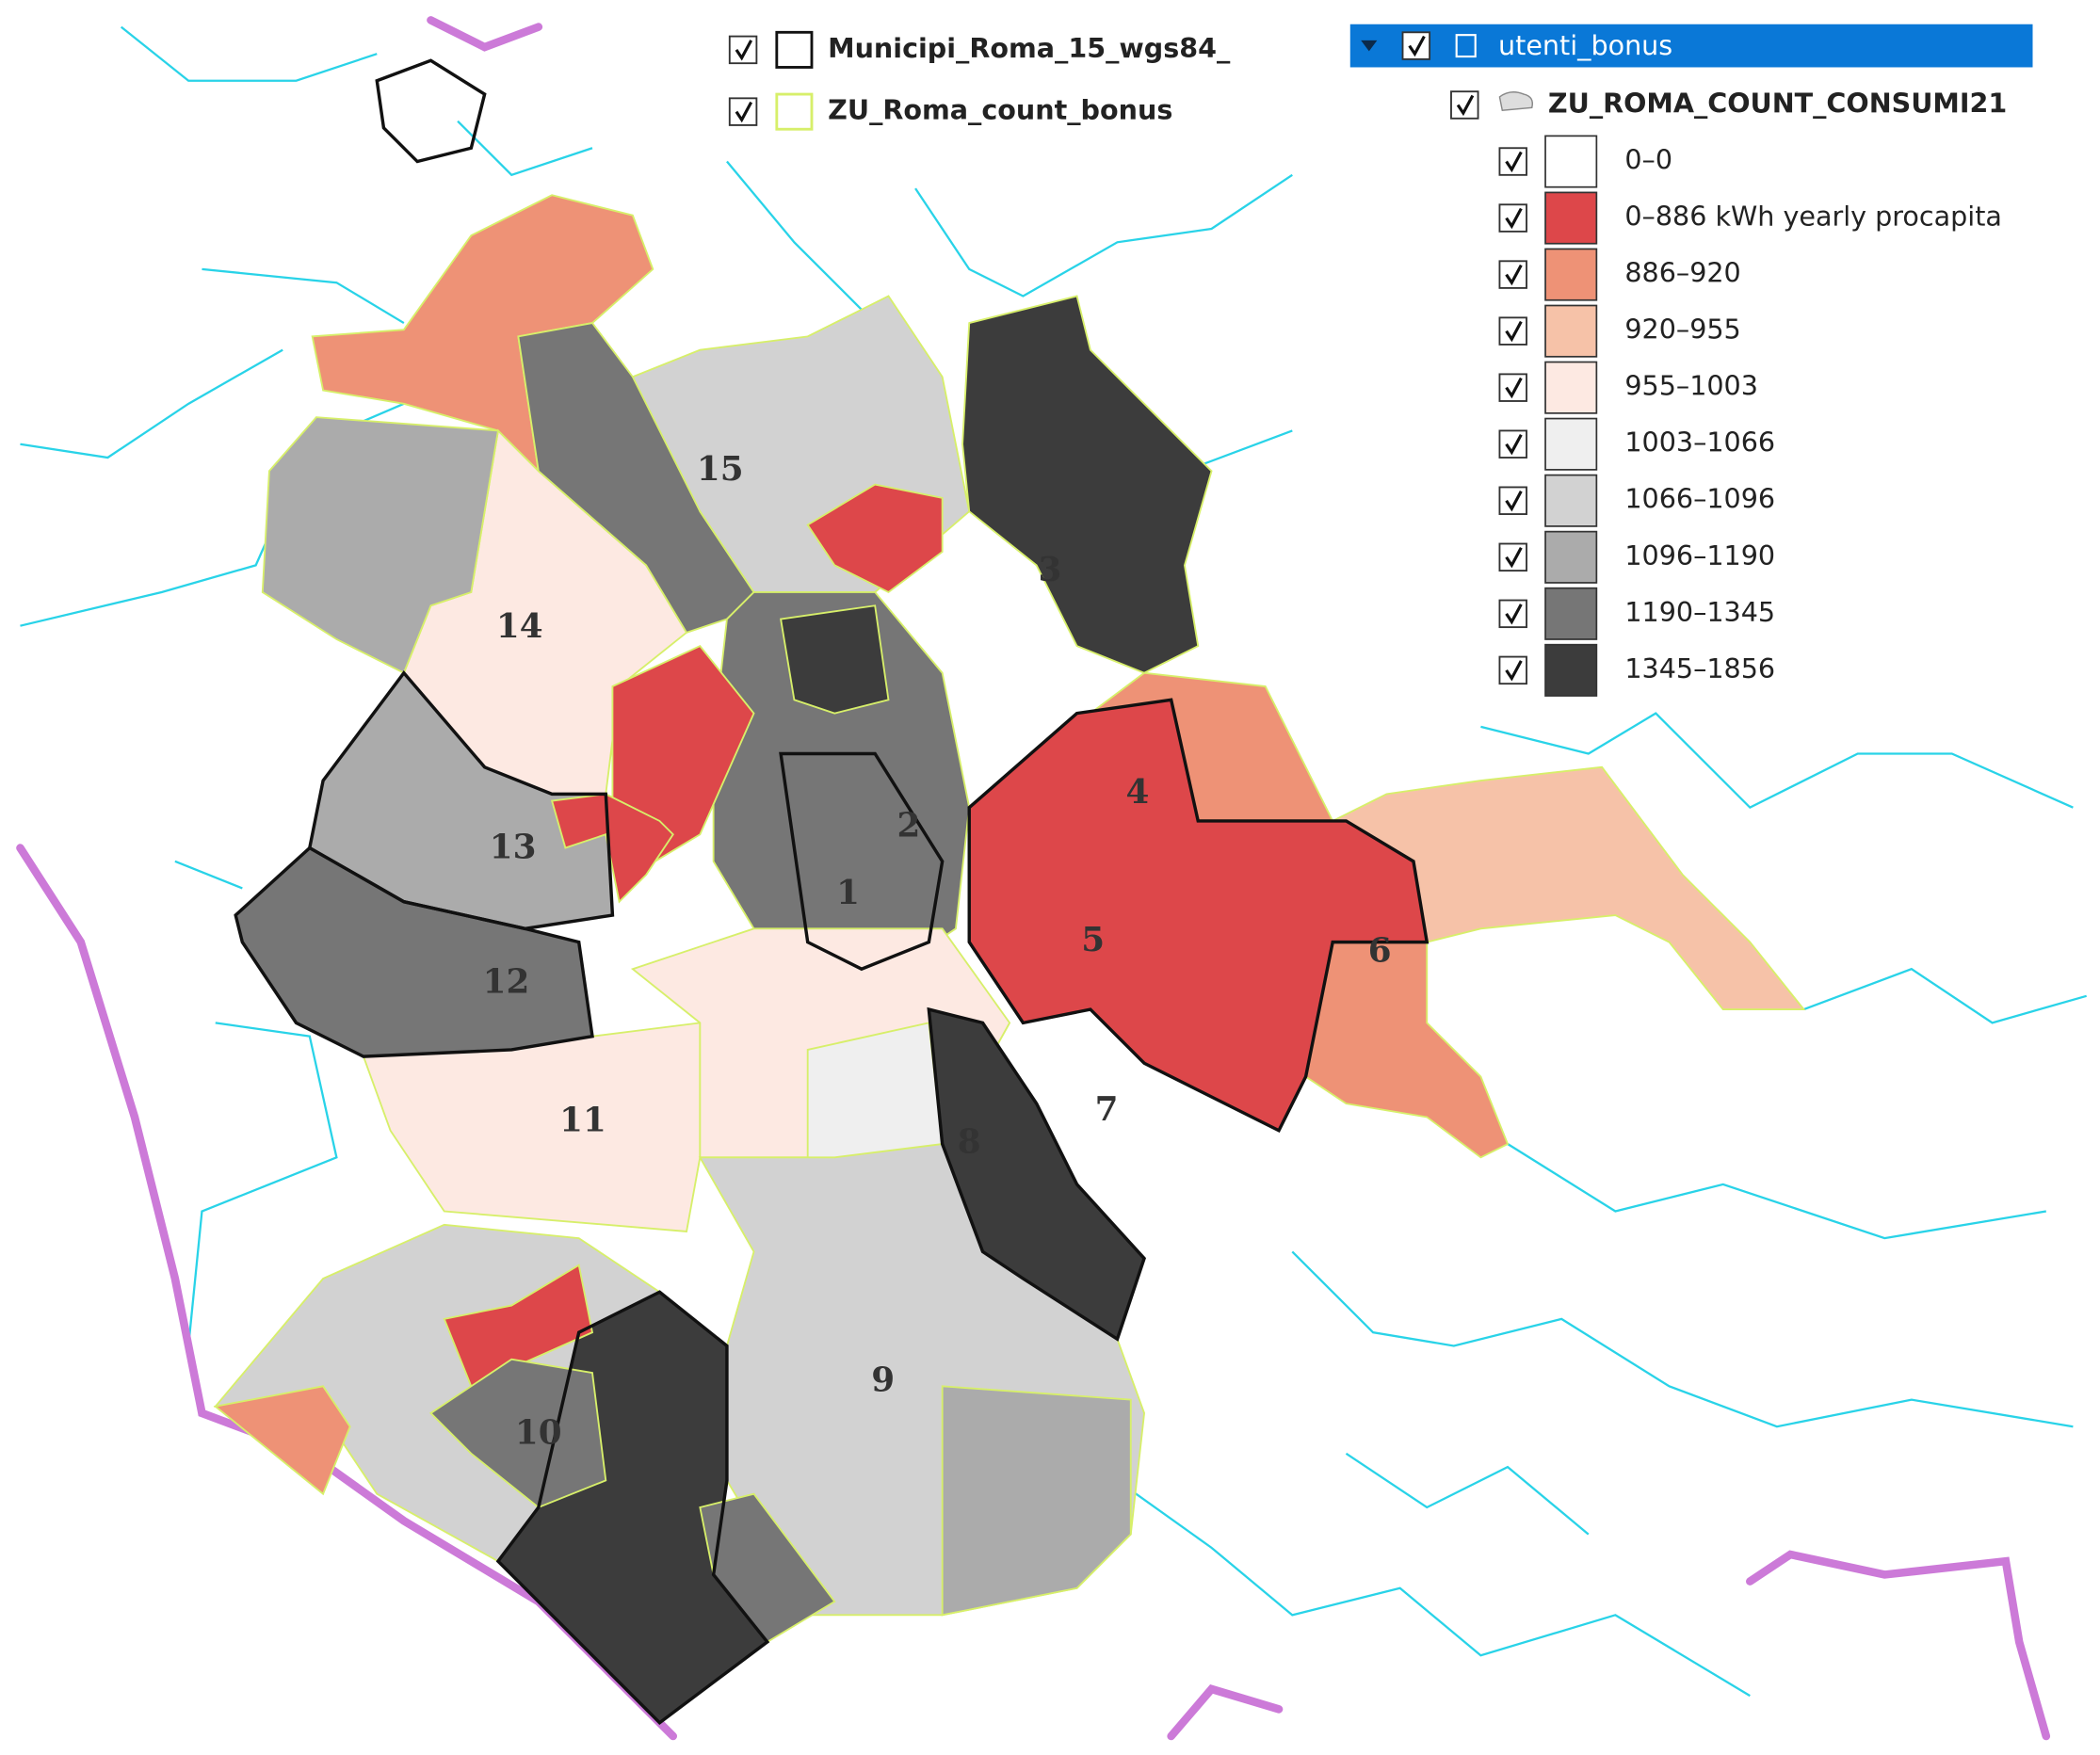  I want to click on municipio-label: 7, so click(1107, 1109).